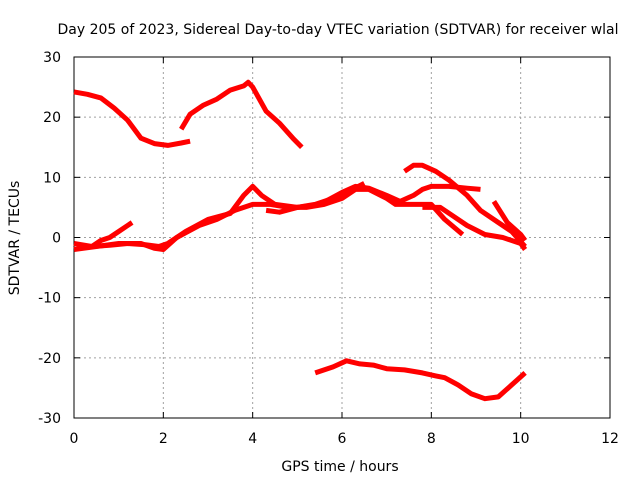 The height and width of the screenshot is (480, 640). Describe the element at coordinates (521, 439) in the screenshot. I see `x-tick-label: 10` at that location.